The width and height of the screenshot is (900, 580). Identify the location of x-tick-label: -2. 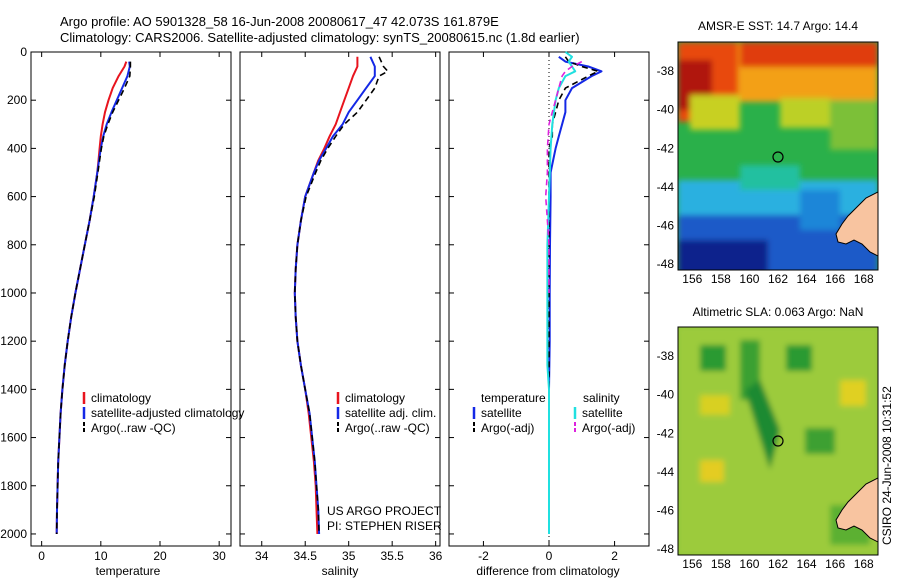
(483, 556).